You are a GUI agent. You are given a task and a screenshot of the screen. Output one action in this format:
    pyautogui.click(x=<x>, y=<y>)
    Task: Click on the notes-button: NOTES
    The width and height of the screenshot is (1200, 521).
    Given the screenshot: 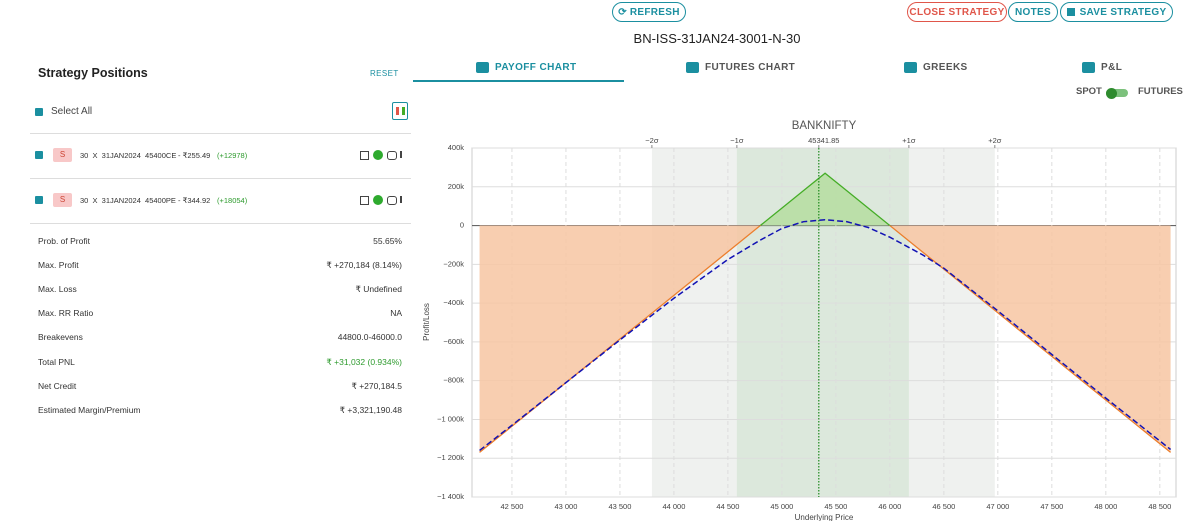 What is the action you would take?
    pyautogui.click(x=1033, y=12)
    